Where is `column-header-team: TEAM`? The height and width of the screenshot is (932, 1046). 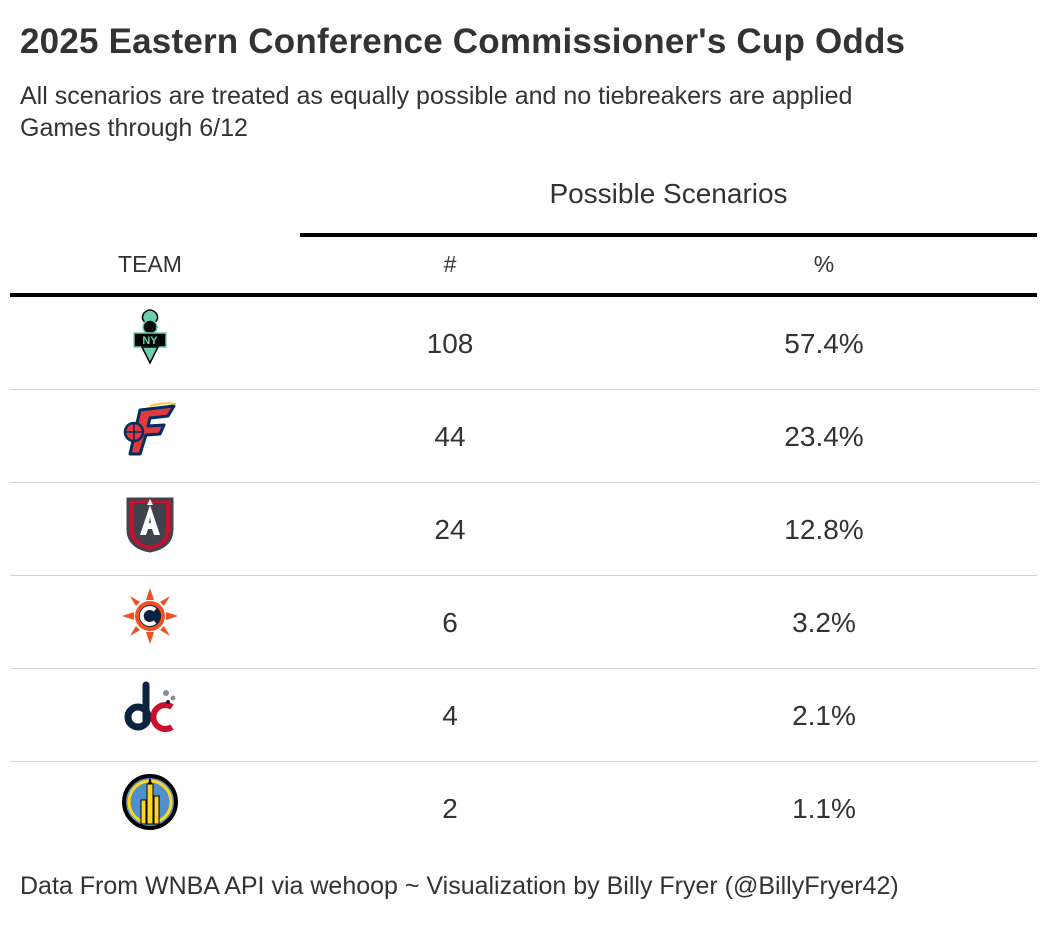
column-header-team: TEAM is located at coordinates (150, 264).